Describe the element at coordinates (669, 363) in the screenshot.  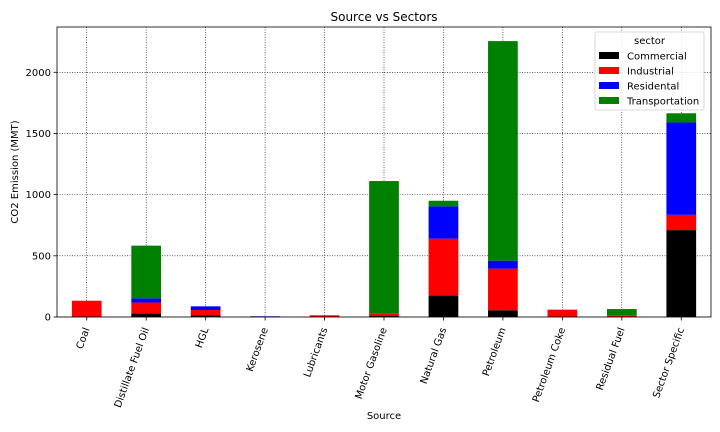
I see `x-tick-label: Sector Specific` at that location.